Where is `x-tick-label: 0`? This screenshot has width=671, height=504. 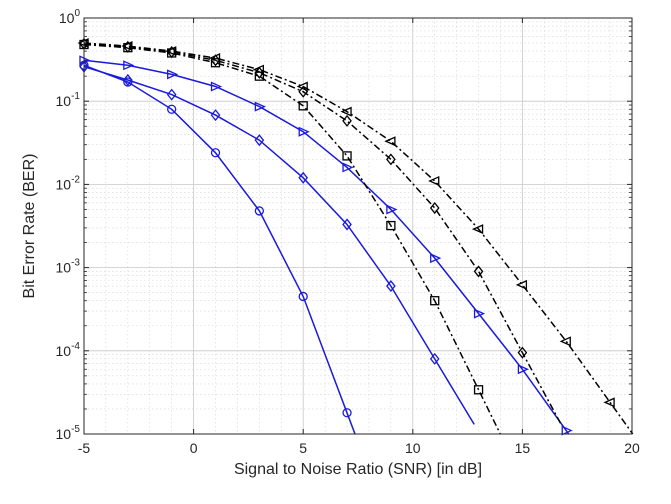 x-tick-label: 0 is located at coordinates (194, 448).